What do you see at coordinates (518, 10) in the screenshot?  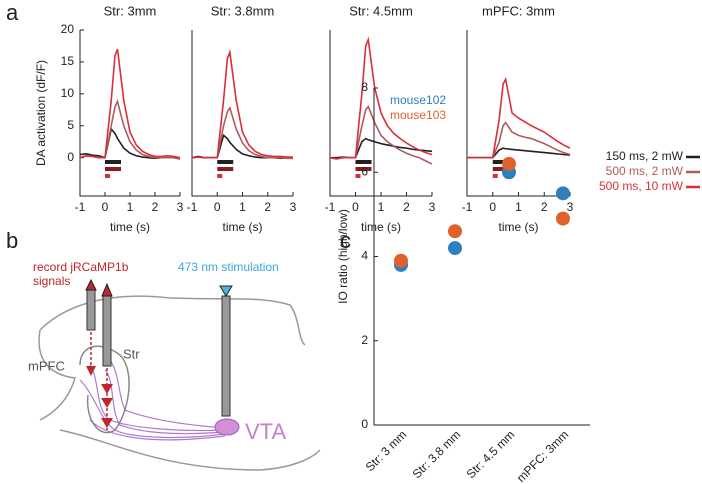 I see `chart-title: mPFC: 3mm` at bounding box center [518, 10].